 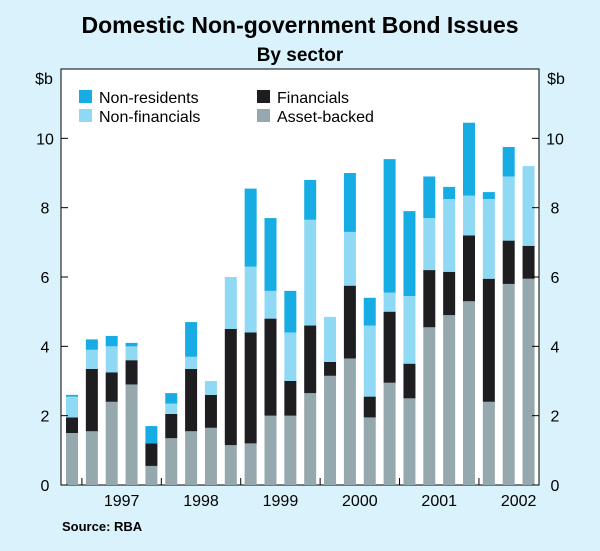 What do you see at coordinates (210, 388) in the screenshot?
I see `bar-non-financials-1998Q3` at bounding box center [210, 388].